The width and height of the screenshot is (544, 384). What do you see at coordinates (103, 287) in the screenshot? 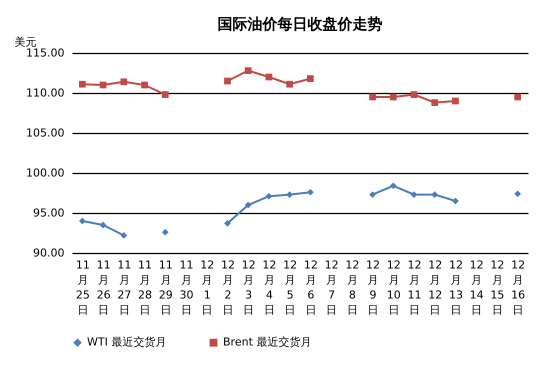
I see `x-tick-label: 11月26日` at bounding box center [103, 287].